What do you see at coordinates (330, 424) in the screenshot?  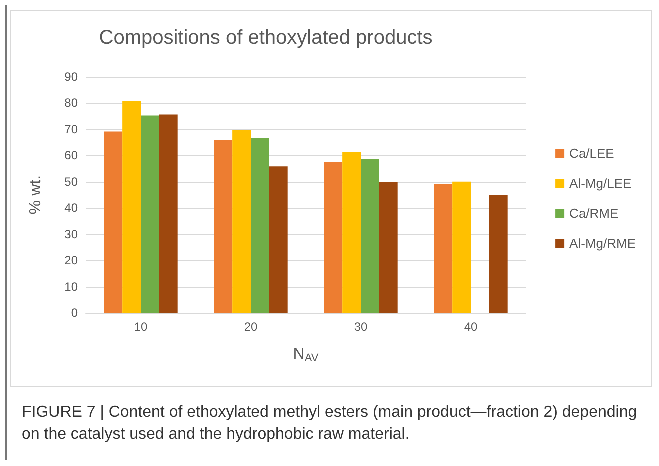 I see `caption: FIGURE 7 | Content of ethoxylated methyl esters (main product—fraction 2) depending on the catalyst used and the hydrophobic raw material.` at bounding box center [330, 424].